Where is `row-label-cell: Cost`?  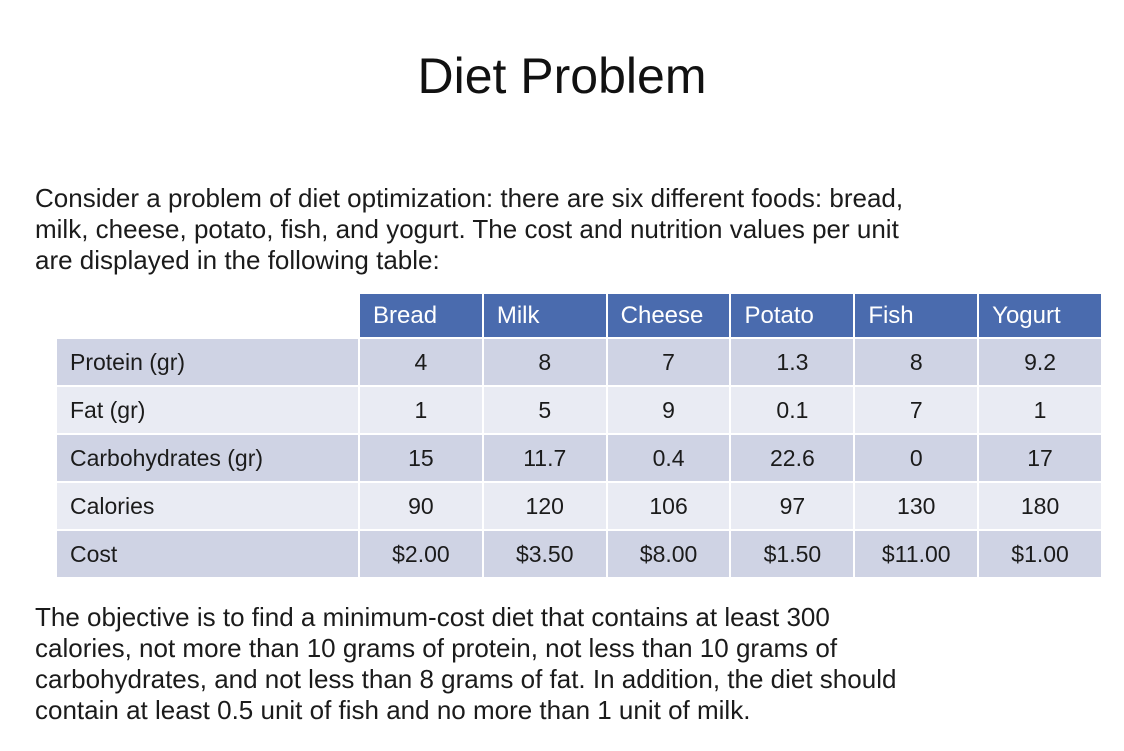
row-label-cell: Cost is located at coordinates (207, 554).